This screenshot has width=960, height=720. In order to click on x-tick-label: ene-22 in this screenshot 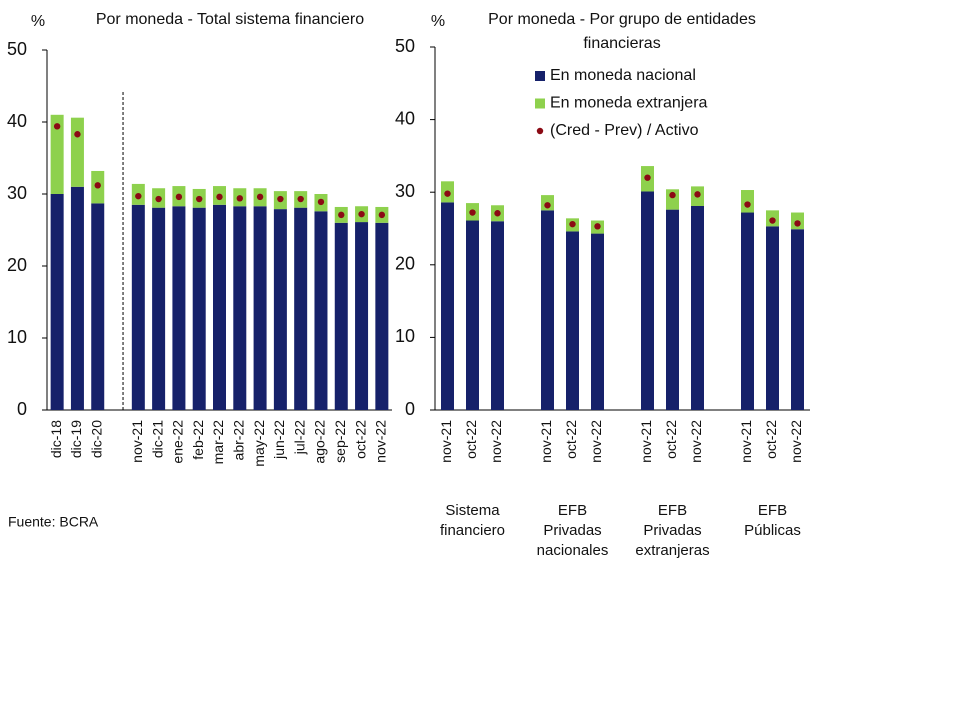, I will do `click(178, 442)`.